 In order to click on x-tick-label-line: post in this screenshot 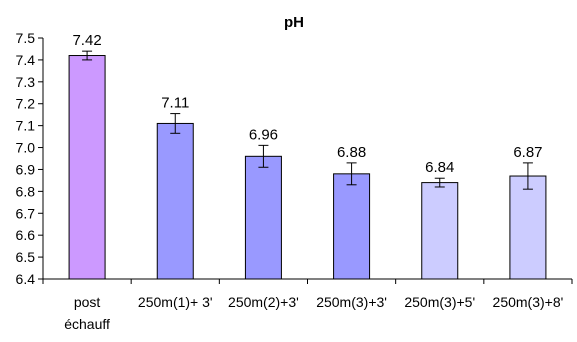, I will do `click(87, 302)`.